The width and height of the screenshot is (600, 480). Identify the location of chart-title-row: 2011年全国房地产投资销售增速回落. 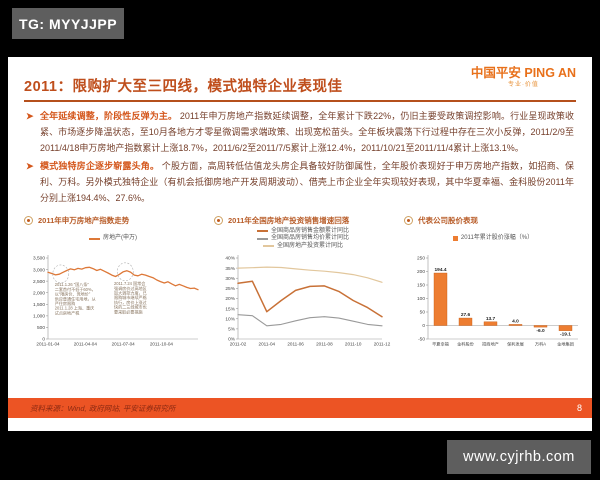
(303, 220).